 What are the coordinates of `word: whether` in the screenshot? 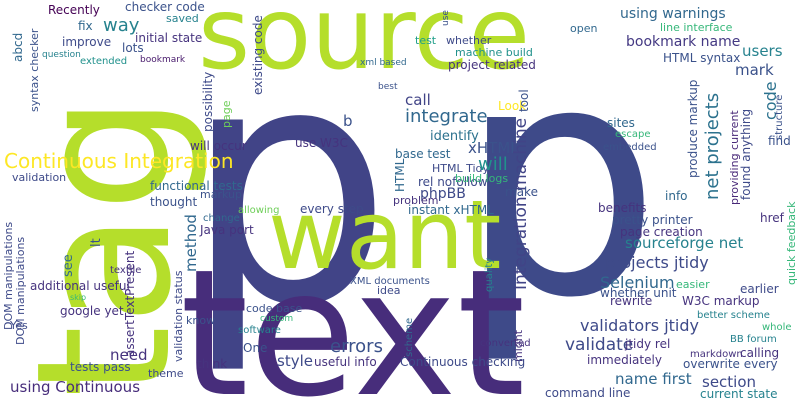 It's located at (469, 40).